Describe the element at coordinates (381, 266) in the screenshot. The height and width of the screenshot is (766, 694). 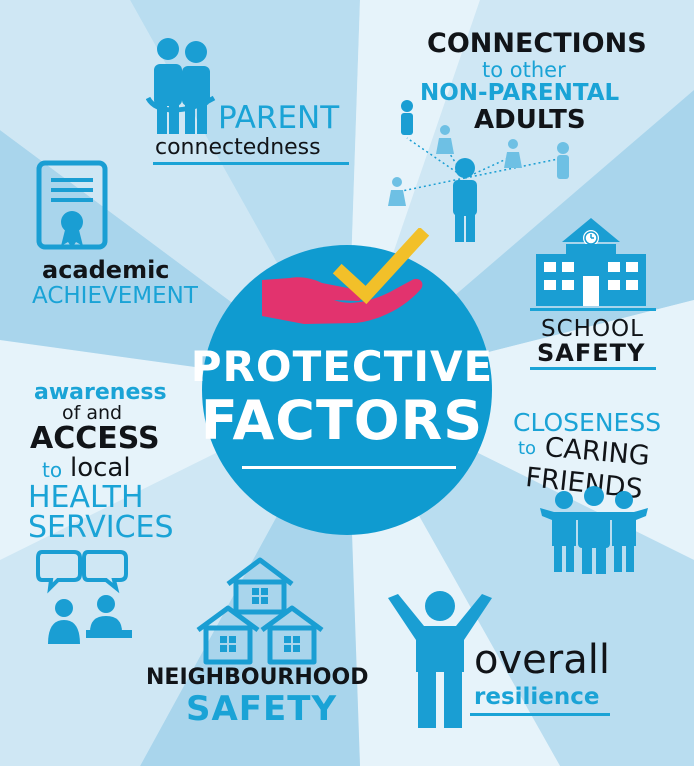
I see `checkmark-icon` at that location.